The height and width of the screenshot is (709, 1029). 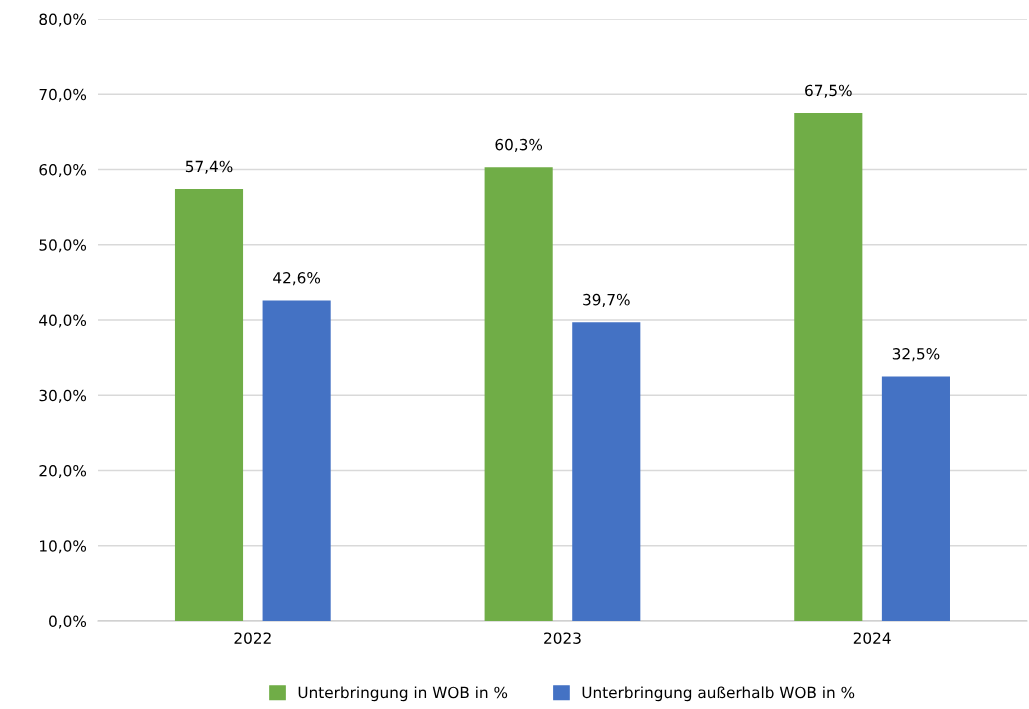 What do you see at coordinates (63, 246) in the screenshot?
I see `y-tick-label: 50,0%` at bounding box center [63, 246].